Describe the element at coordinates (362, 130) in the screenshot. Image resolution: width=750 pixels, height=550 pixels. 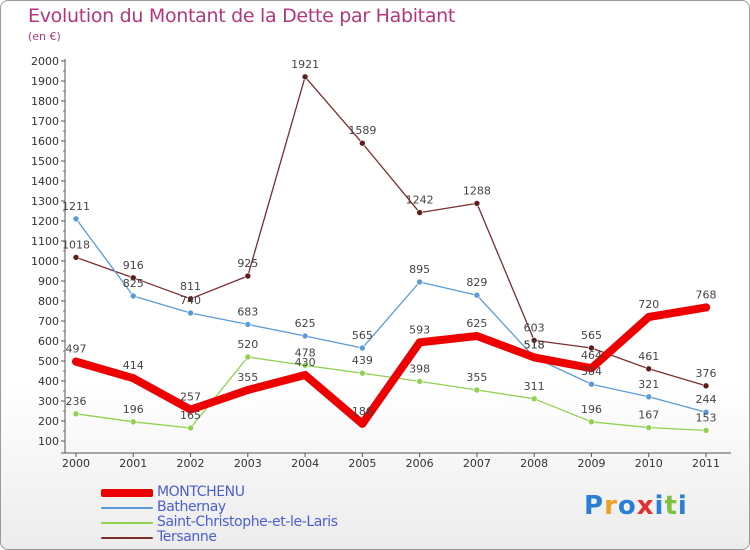
I see `data-label: 1589` at that location.